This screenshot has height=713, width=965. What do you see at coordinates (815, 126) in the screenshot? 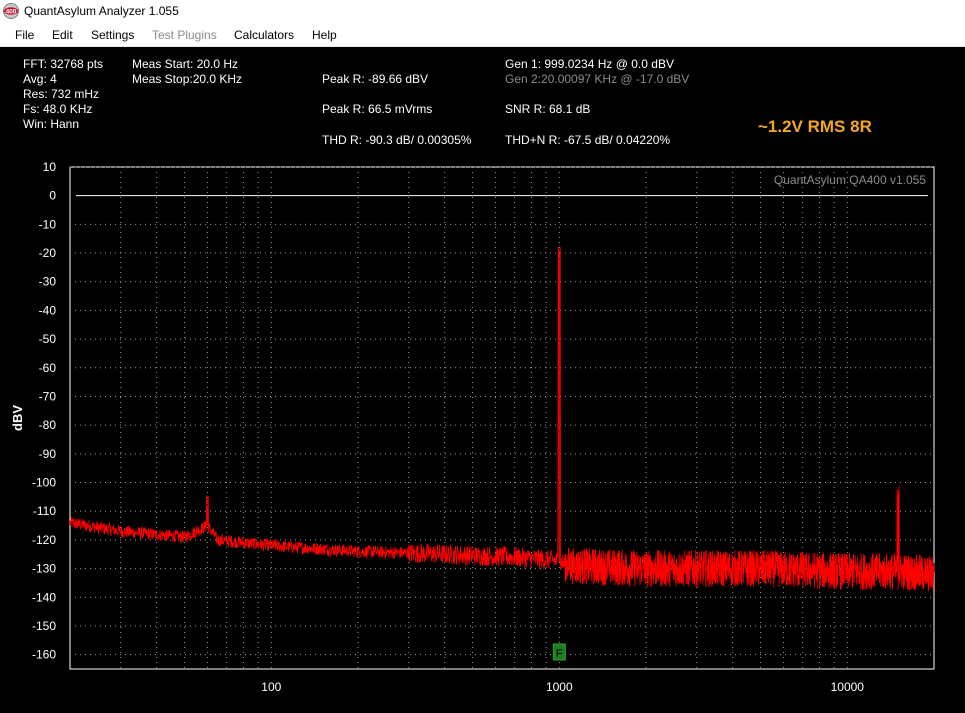
I see `annotation-note: ~1.2V RMS 8R` at bounding box center [815, 126].